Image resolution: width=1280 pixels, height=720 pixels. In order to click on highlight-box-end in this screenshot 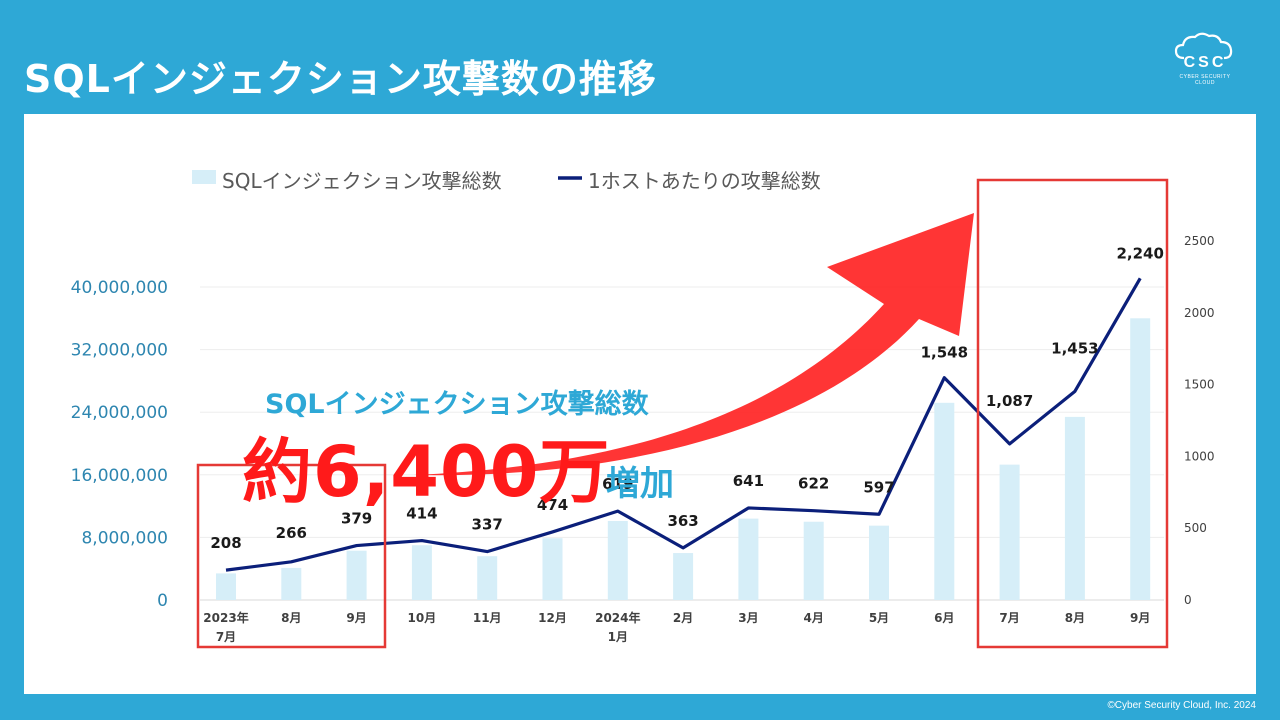, I will do `click(1072, 413)`.